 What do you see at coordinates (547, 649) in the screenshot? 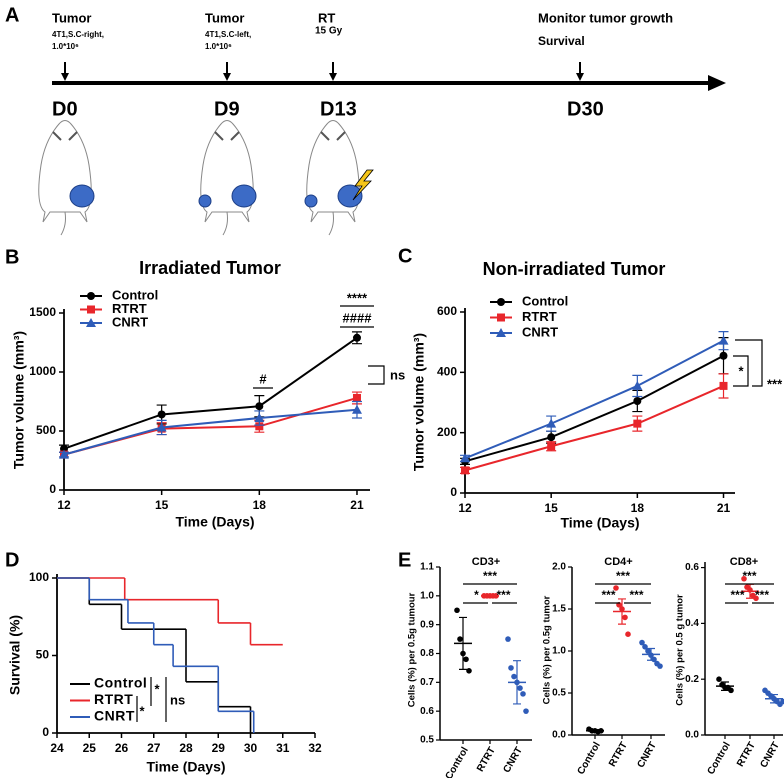
I see `y-axis-label: Cells (%) per 0.5g tumor` at bounding box center [547, 649].